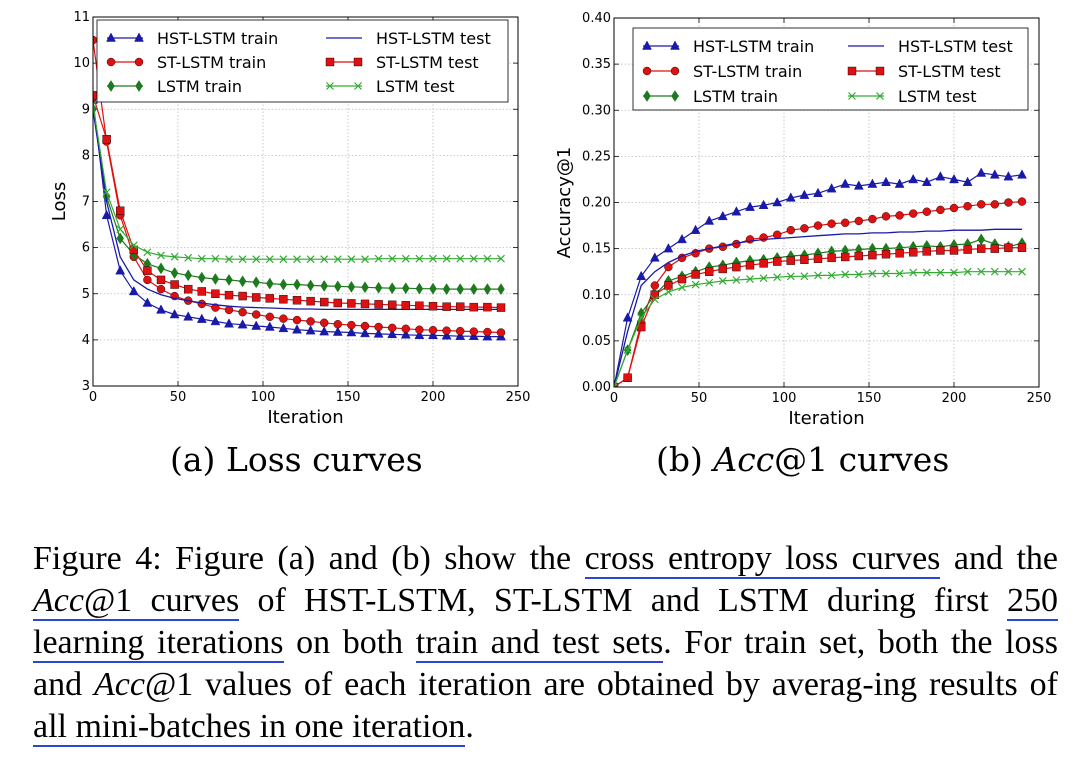 The width and height of the screenshot is (1080, 760). What do you see at coordinates (211, 62) in the screenshot?
I see `loss-legend-entry-st-lstm-train-label: ST-LSTM train` at bounding box center [211, 62].